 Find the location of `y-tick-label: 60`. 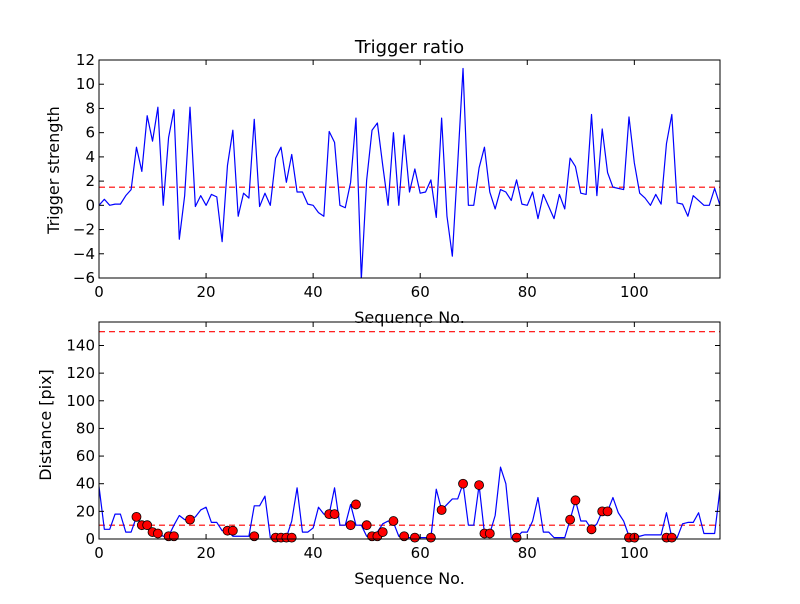

y-tick-label: 60 is located at coordinates (85, 456).